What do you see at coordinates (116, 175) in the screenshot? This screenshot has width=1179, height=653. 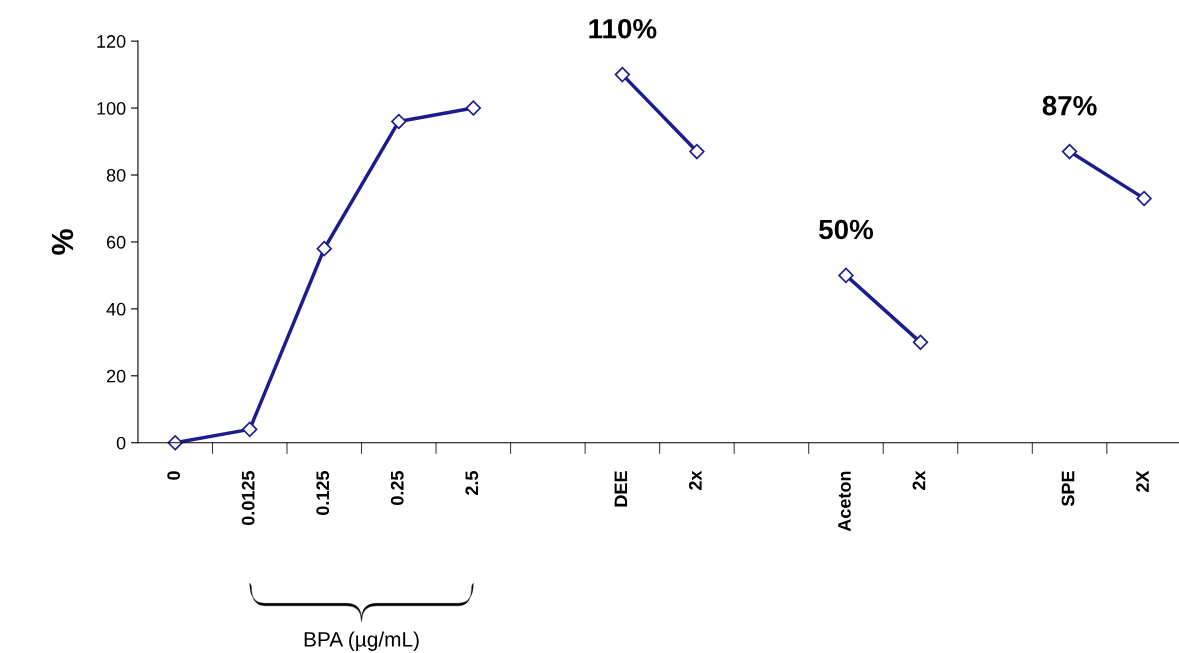 I see `y-tick-label: 80` at bounding box center [116, 175].